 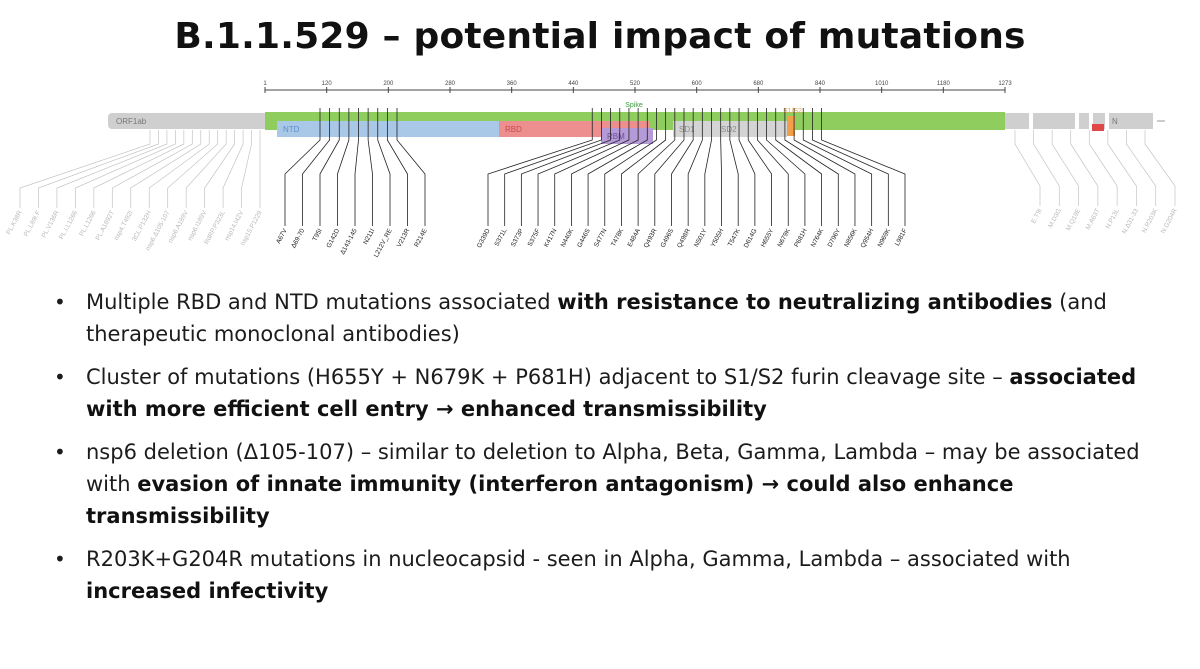 I want to click on spike-mutation-label: G339D, so click(x=484, y=238).